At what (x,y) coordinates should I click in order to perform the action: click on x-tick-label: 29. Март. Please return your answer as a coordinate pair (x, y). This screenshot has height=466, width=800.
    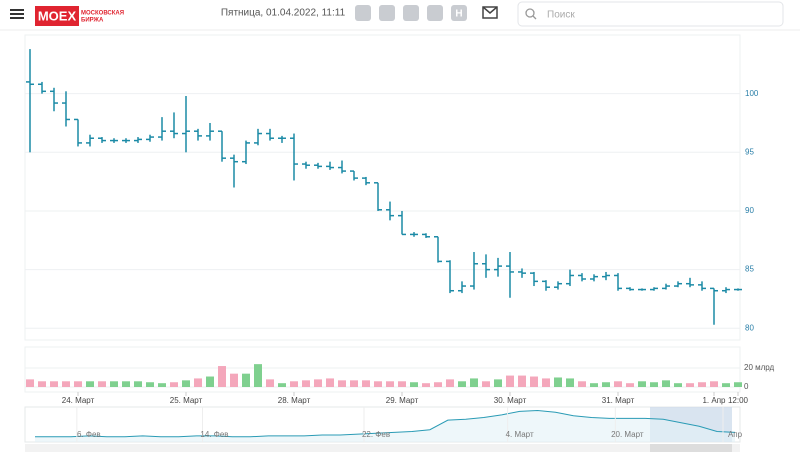
    Looking at the image, I should click on (402, 400).